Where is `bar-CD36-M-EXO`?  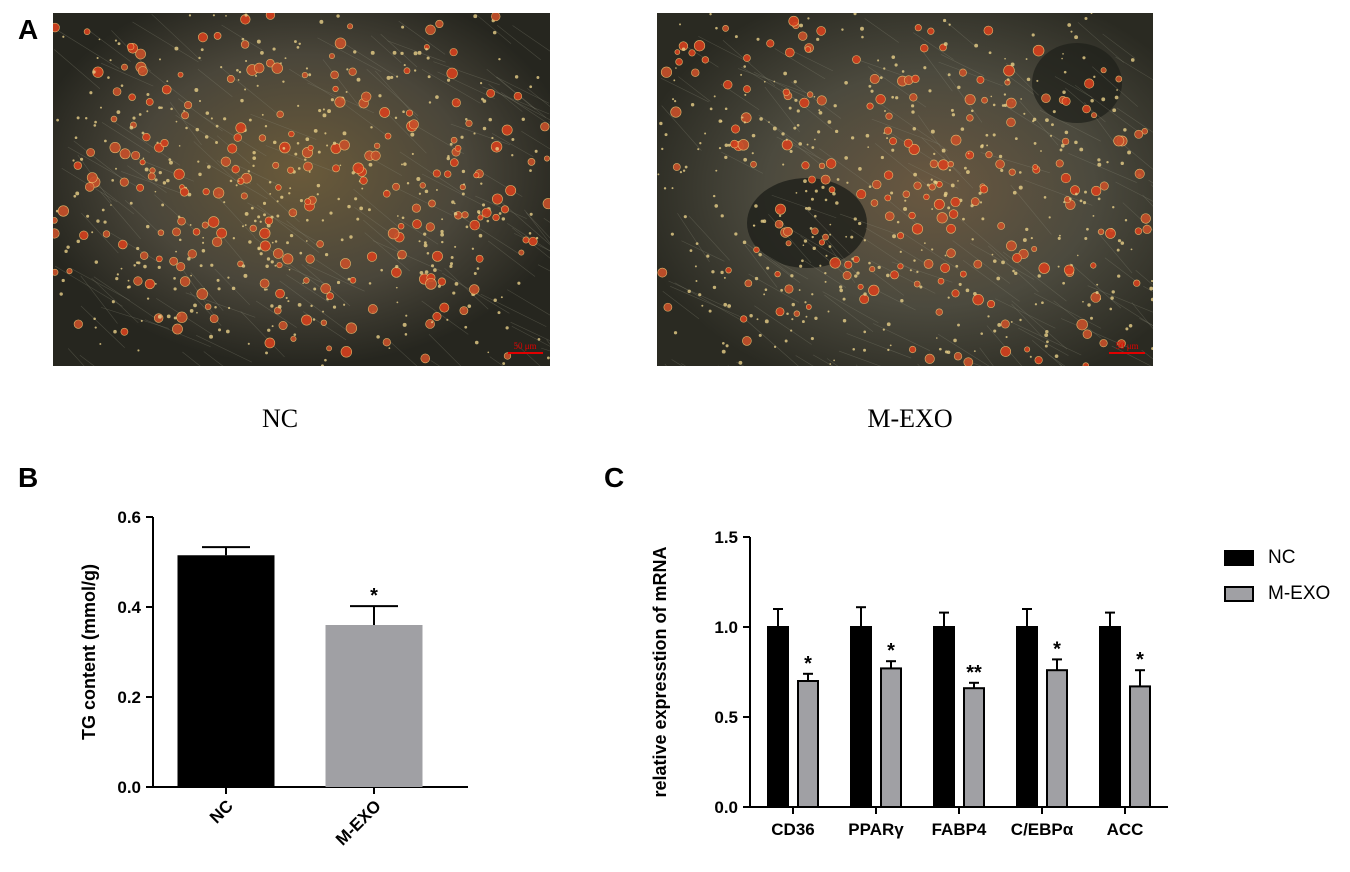 bar-CD36-M-EXO is located at coordinates (808, 744).